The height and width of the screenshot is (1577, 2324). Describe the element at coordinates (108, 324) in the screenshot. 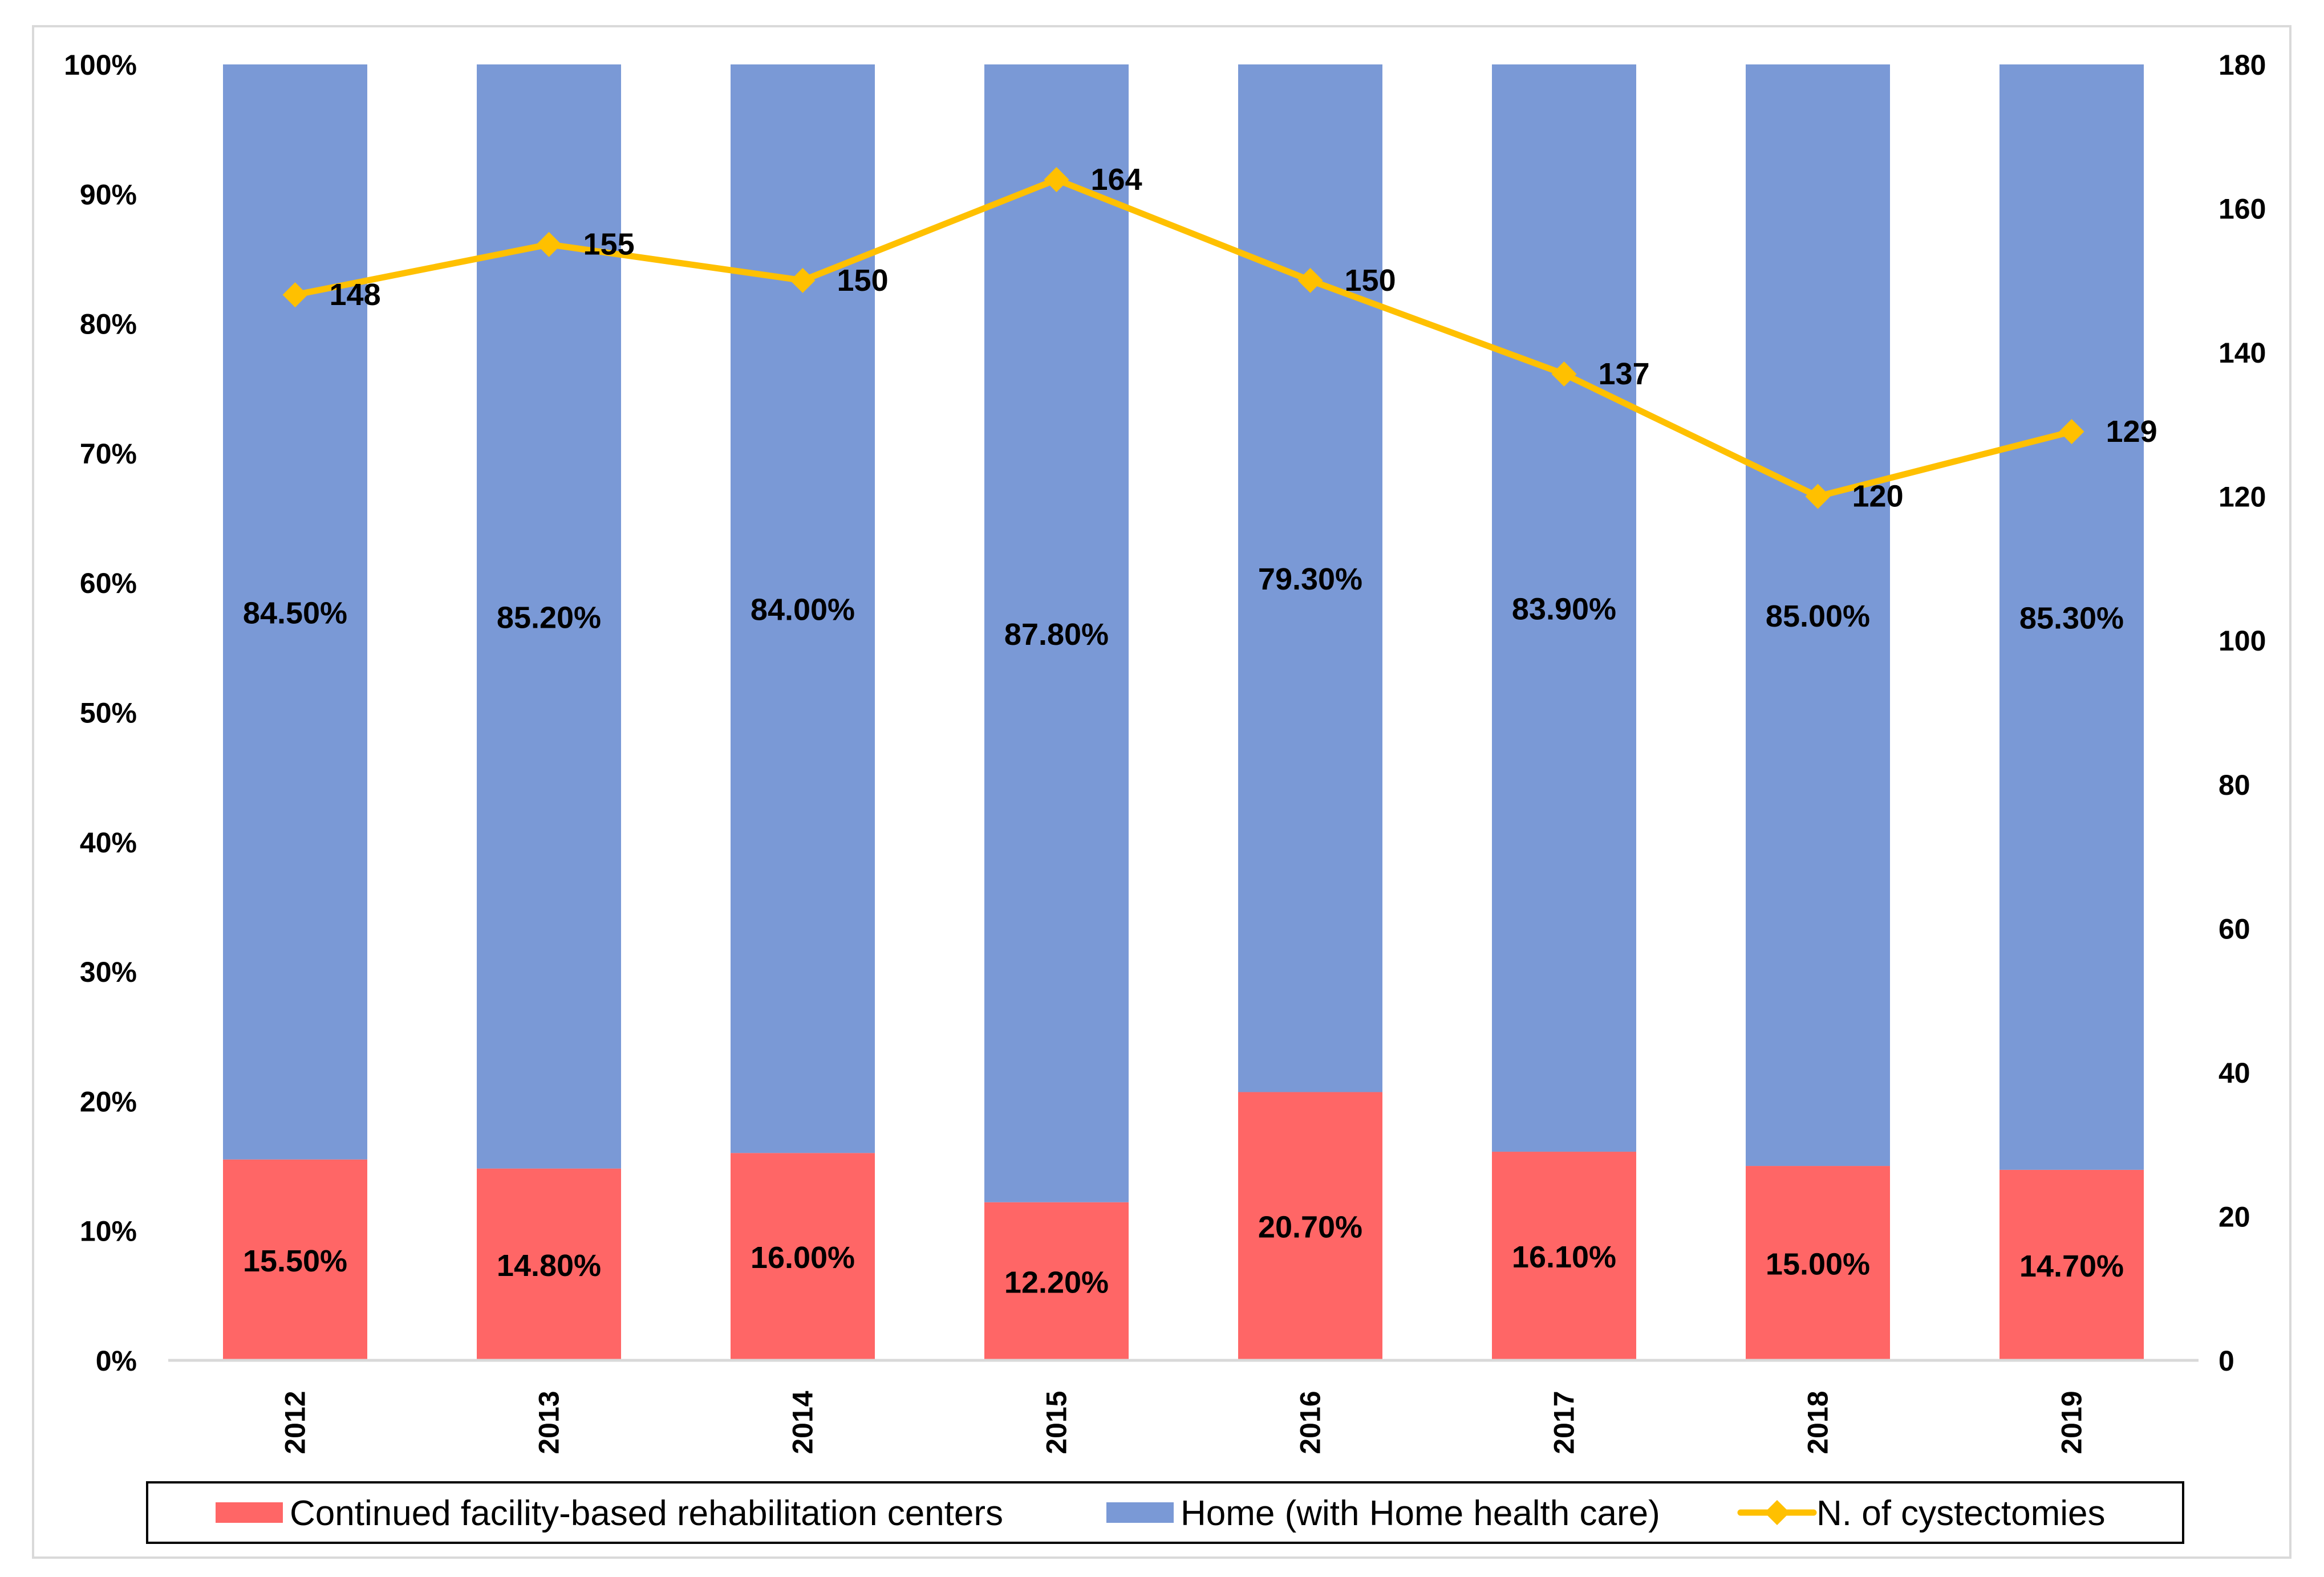

I see `left-axis-tick-label: 80%` at that location.